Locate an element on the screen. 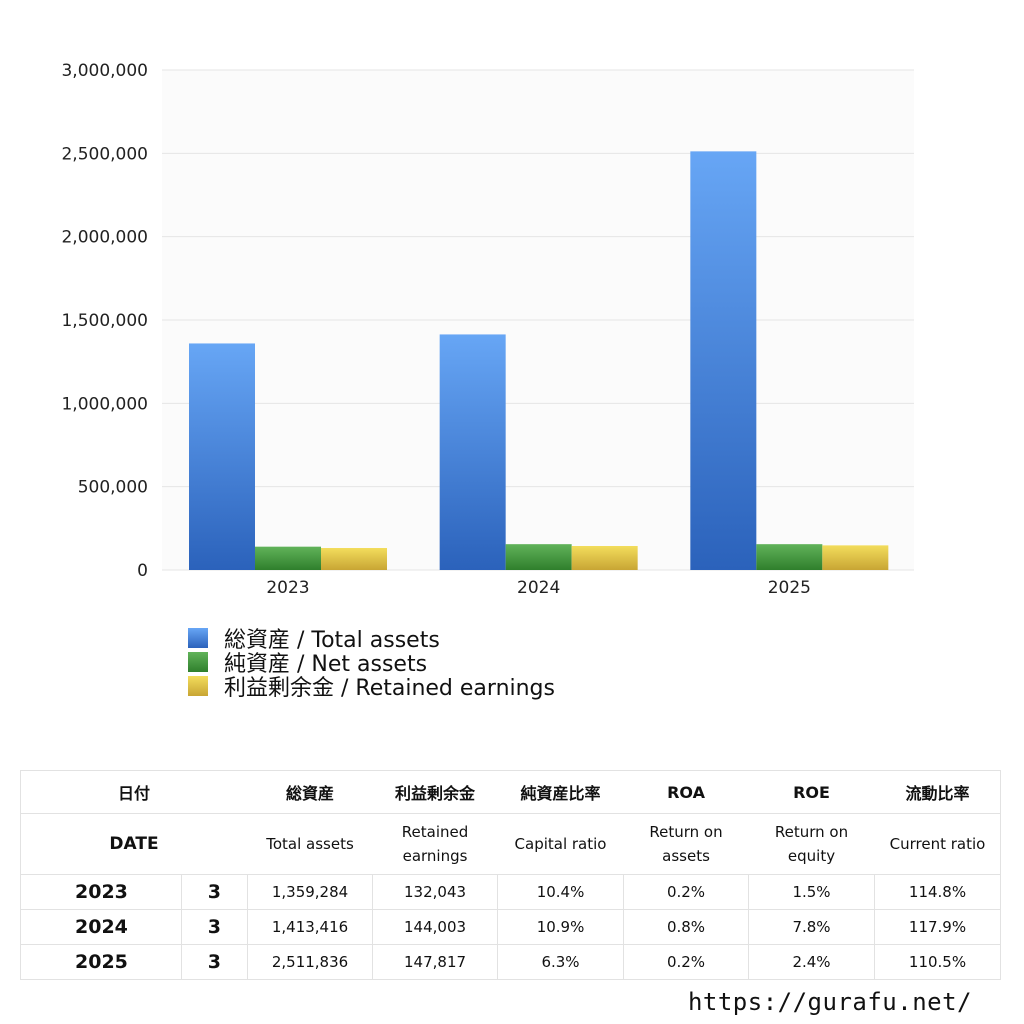  y-tick-label: 0 is located at coordinates (142, 571).